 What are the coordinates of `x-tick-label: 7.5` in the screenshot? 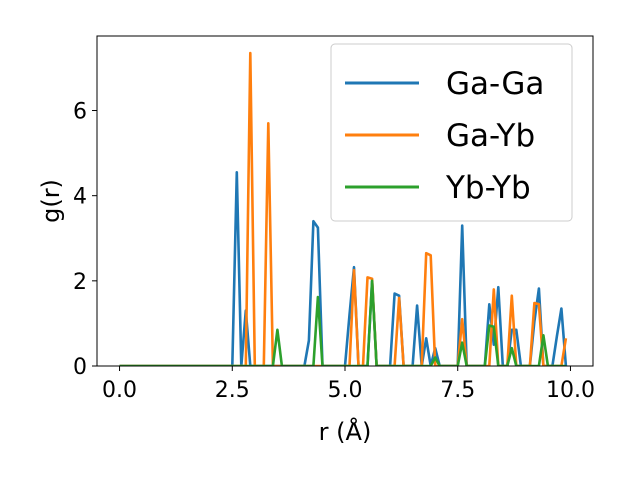 It's located at (457, 390).